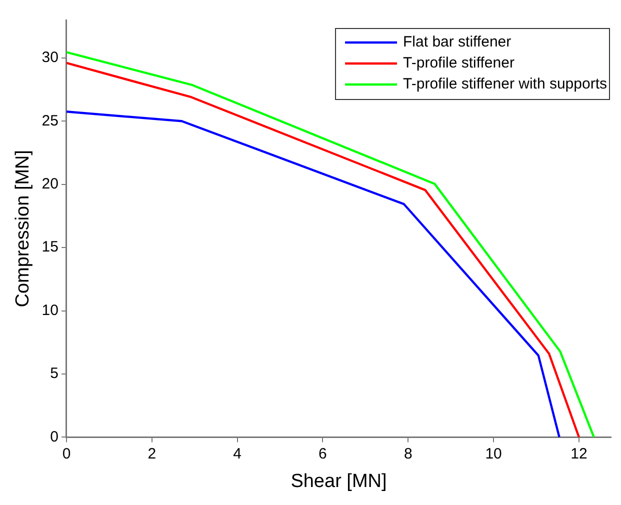 The image size is (621, 505). I want to click on x-tick-label: 0, so click(66, 453).